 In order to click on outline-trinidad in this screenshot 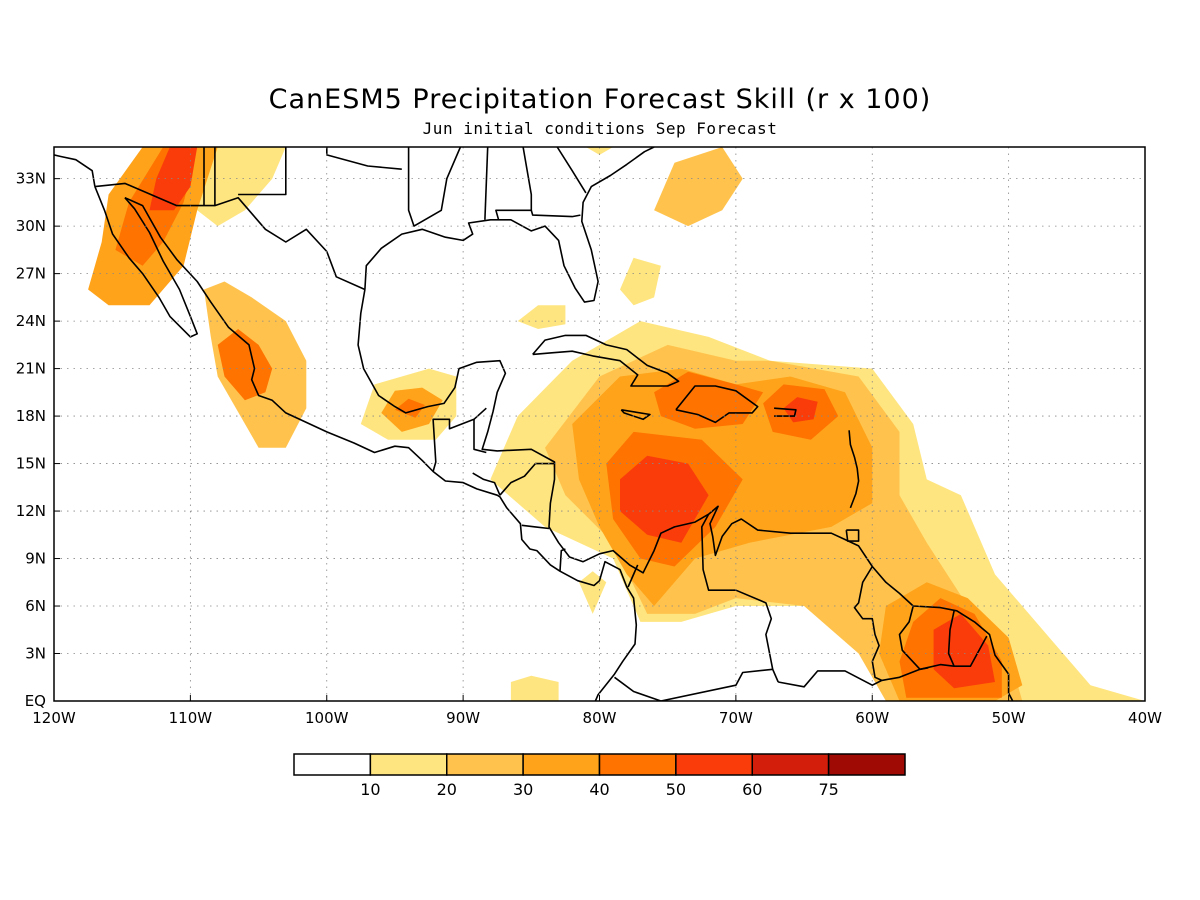, I will do `click(852, 535)`.